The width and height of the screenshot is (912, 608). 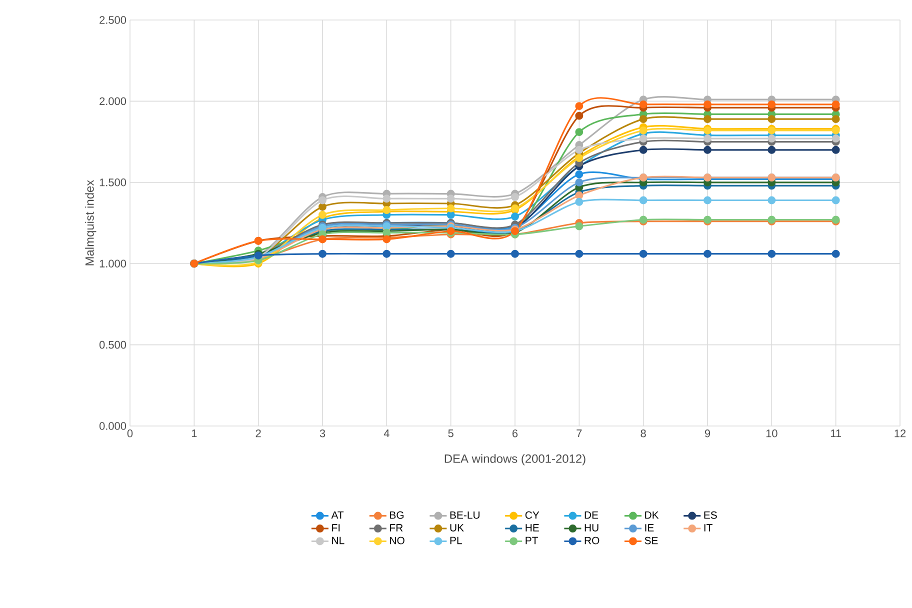 I want to click on y-tick-label: 2.000, so click(x=113, y=101).